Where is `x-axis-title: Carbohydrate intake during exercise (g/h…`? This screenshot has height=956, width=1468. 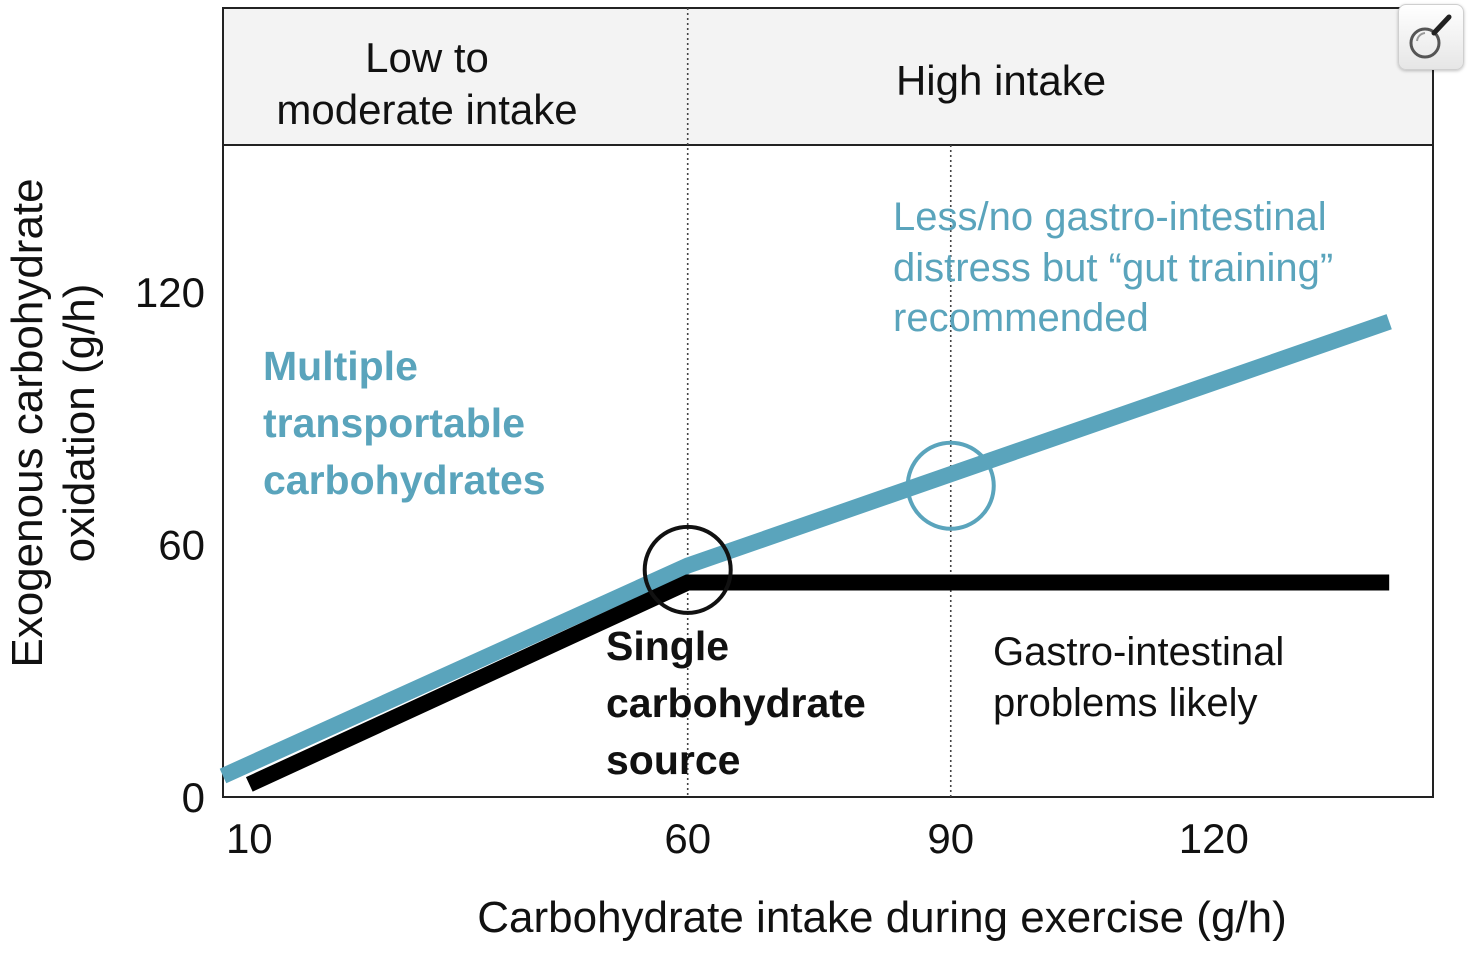 x-axis-title: Carbohydrate intake during exercise (g/h… is located at coordinates (882, 917).